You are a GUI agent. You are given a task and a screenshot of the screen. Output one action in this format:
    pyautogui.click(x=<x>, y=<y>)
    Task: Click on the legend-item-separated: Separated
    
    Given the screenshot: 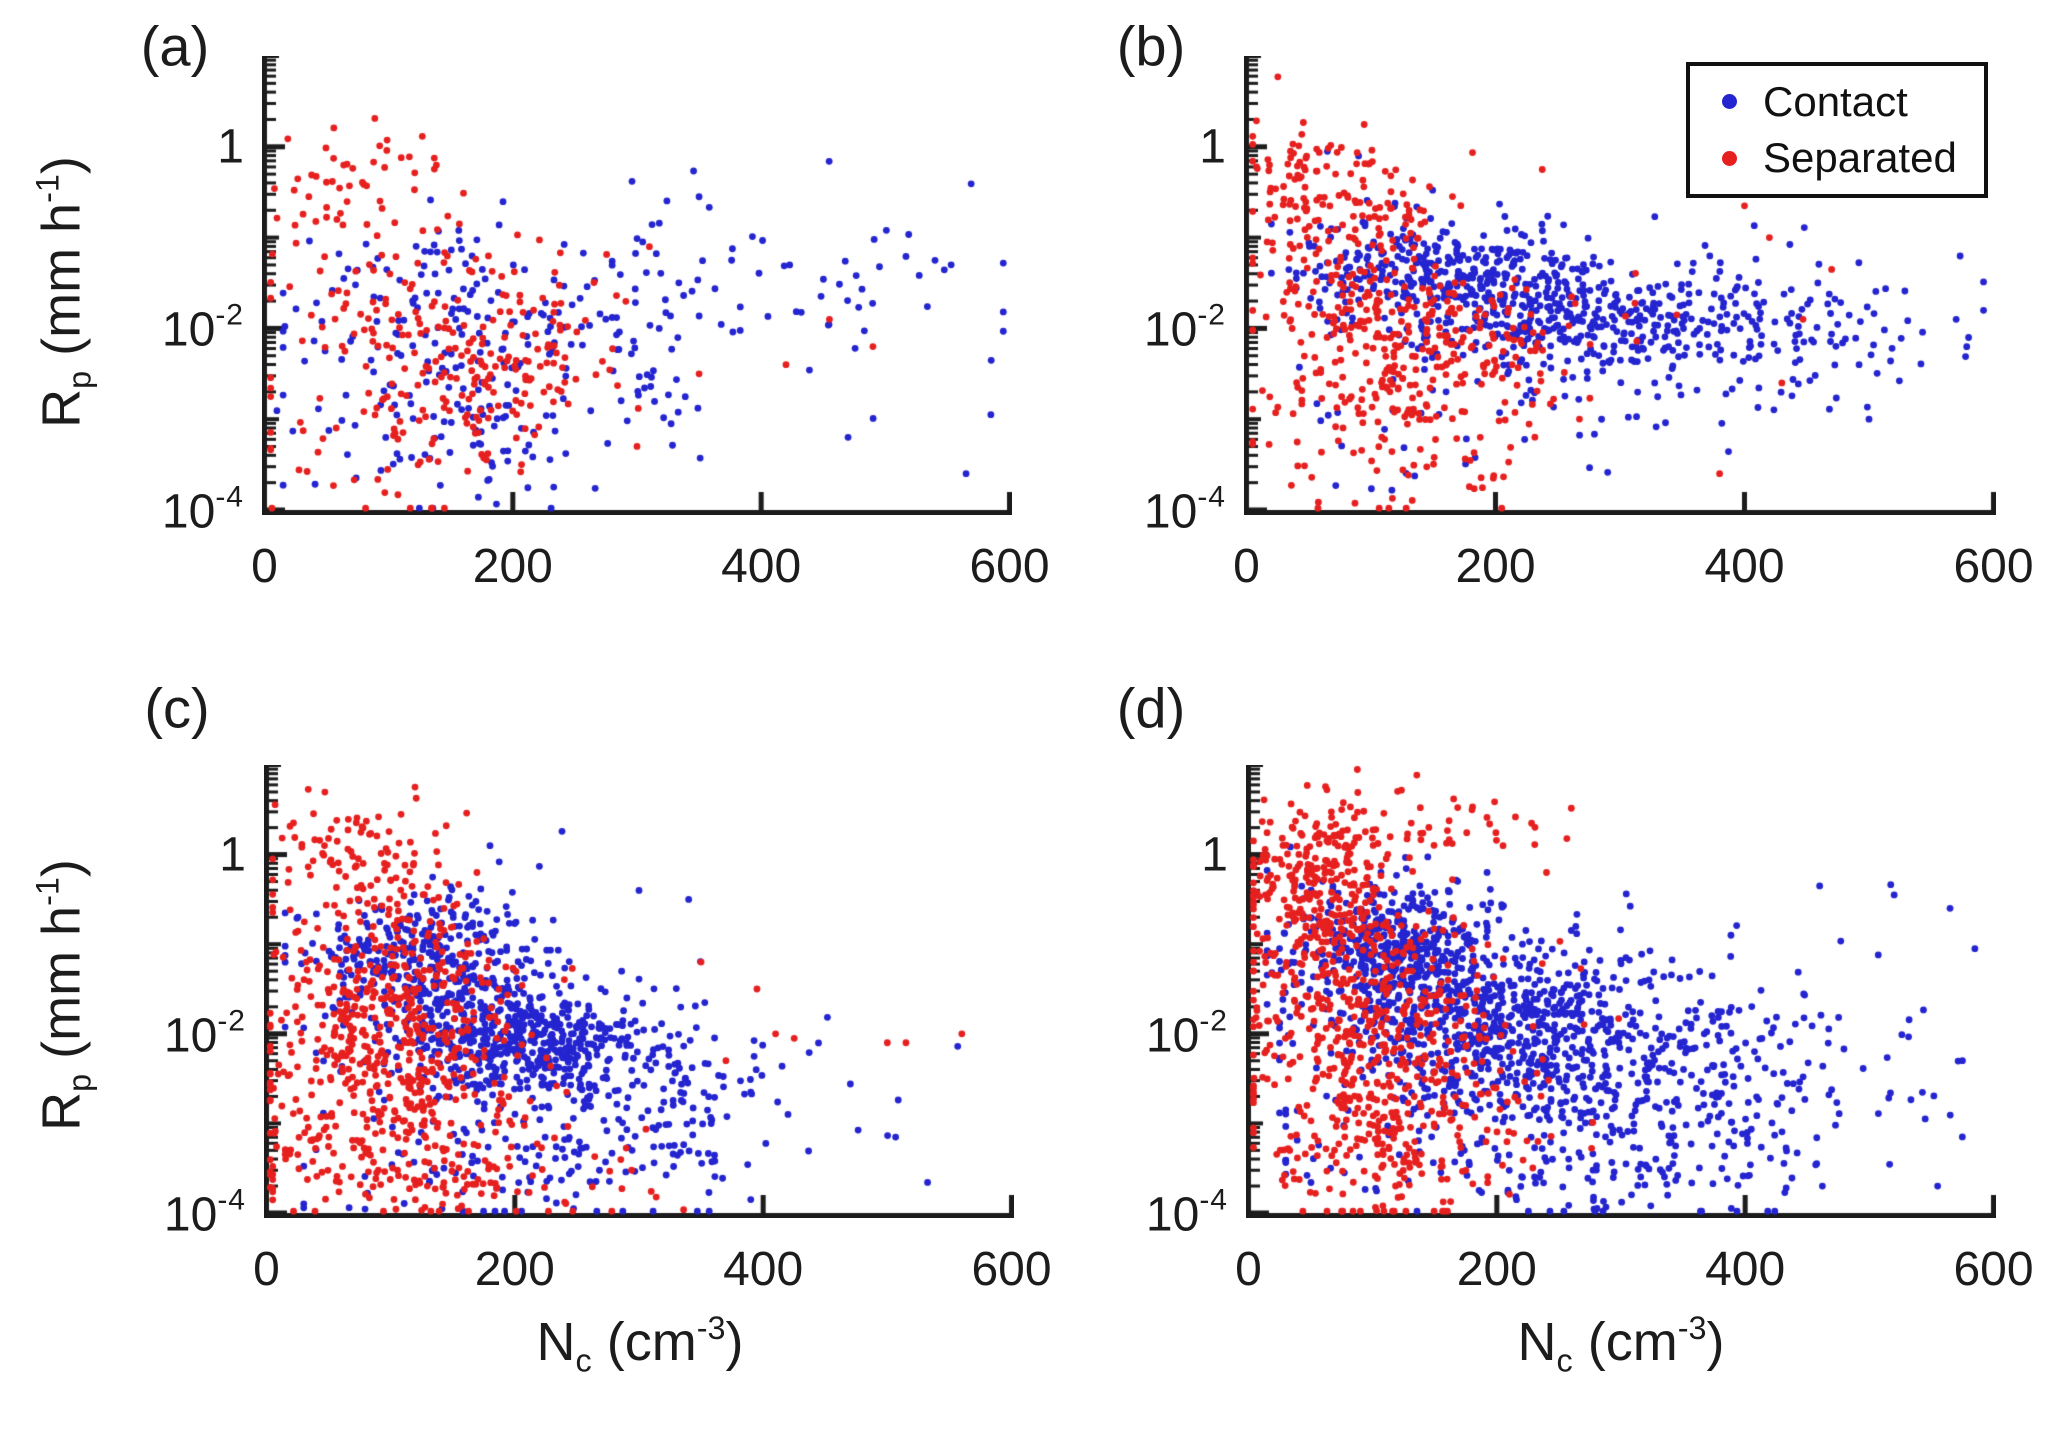 What is the action you would take?
    pyautogui.click(x=1853, y=157)
    